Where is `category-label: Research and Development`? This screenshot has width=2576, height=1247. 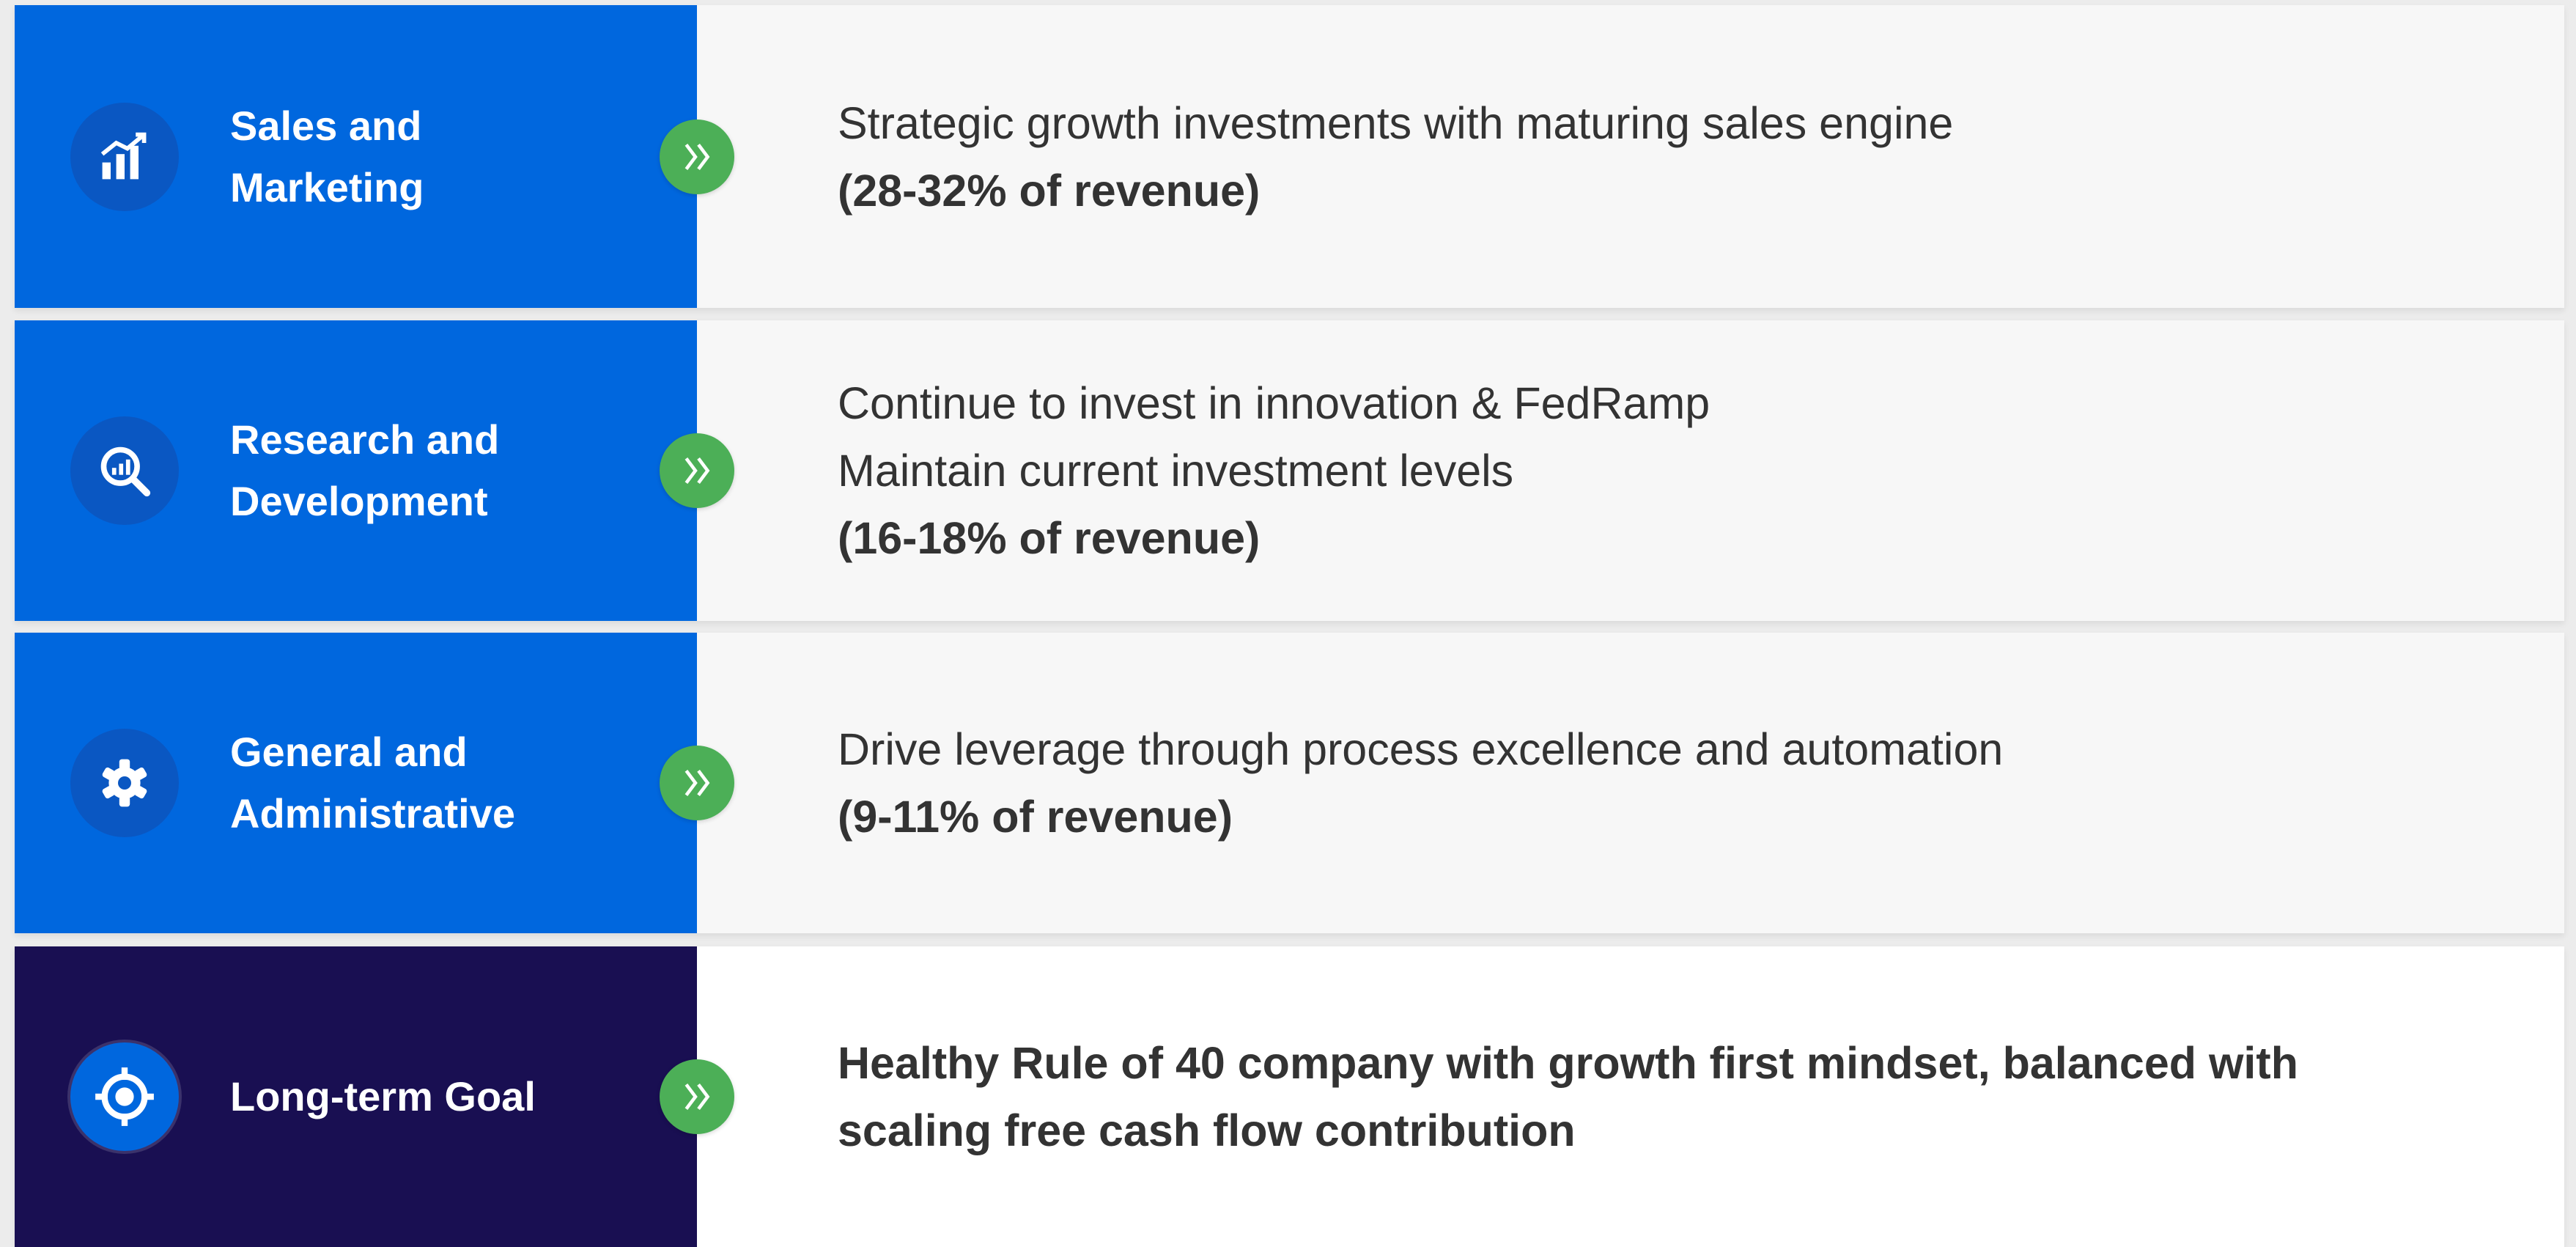 category-label: Research and Development is located at coordinates (364, 470).